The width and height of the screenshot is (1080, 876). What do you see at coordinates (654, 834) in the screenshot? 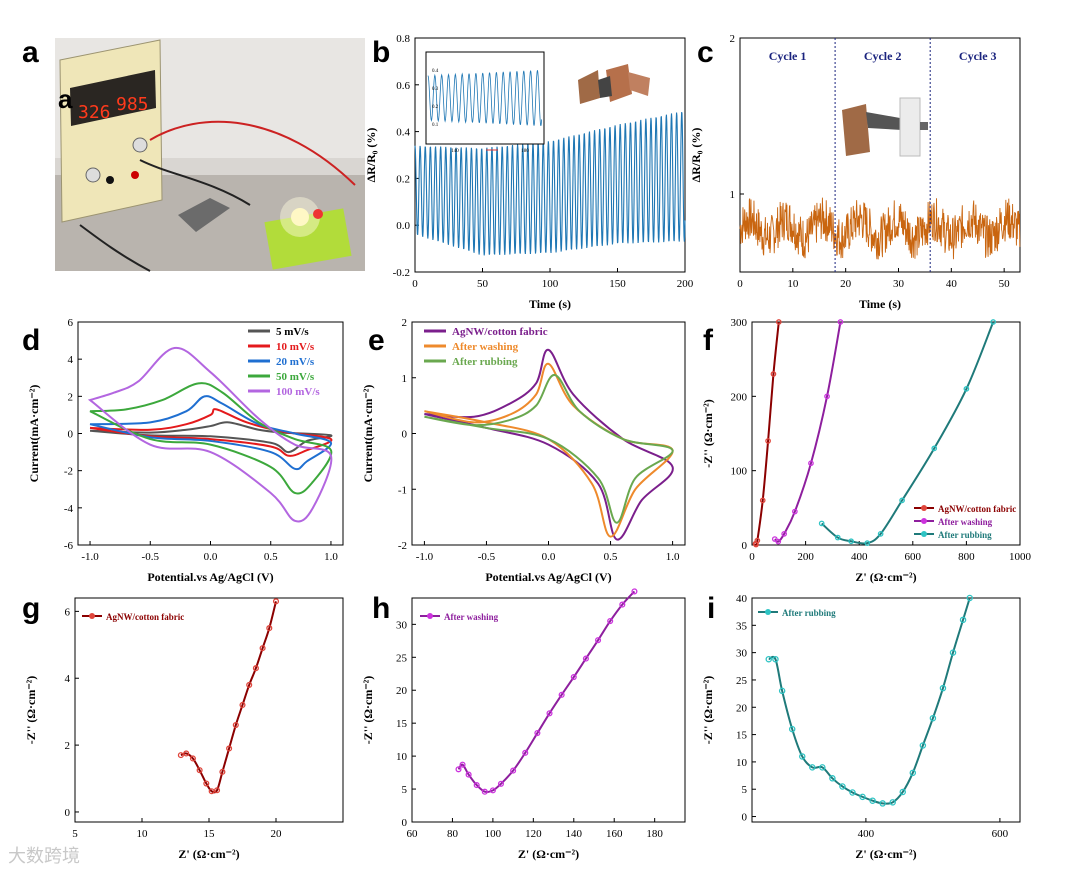
I see `x-tick-label: 180` at bounding box center [654, 834].